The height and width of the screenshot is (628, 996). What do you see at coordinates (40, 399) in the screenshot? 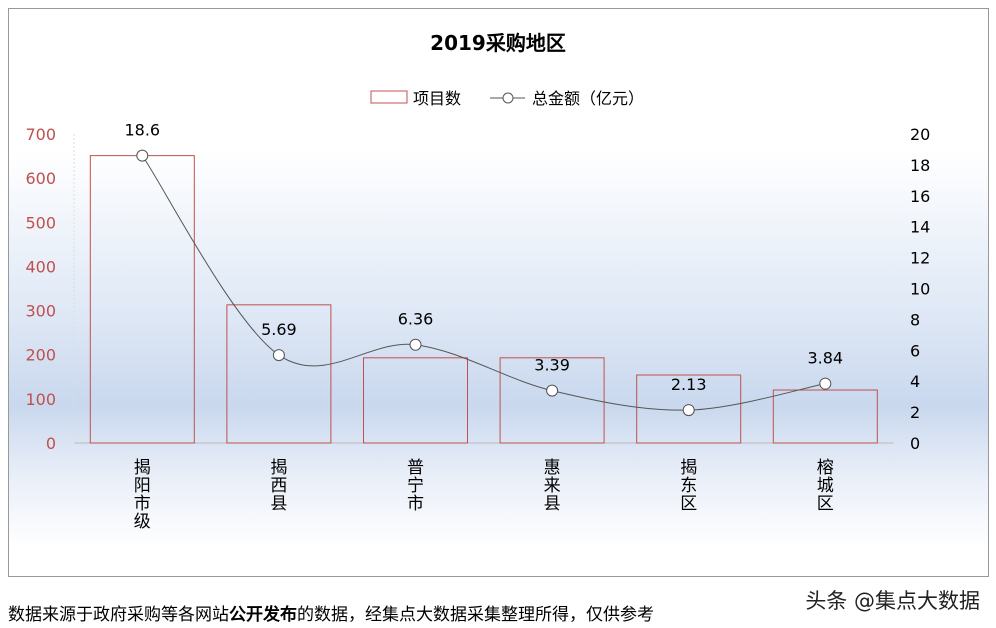
I see `left-tick-label: 100` at bounding box center [40, 399].